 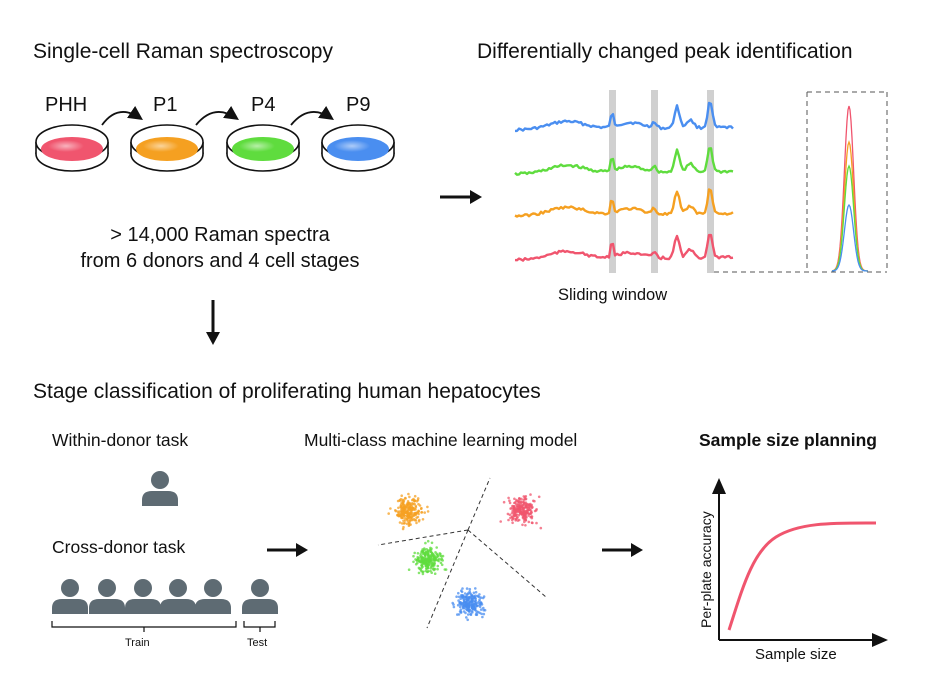 What do you see at coordinates (408, 511) in the screenshot?
I see `cluster-p1` at bounding box center [408, 511].